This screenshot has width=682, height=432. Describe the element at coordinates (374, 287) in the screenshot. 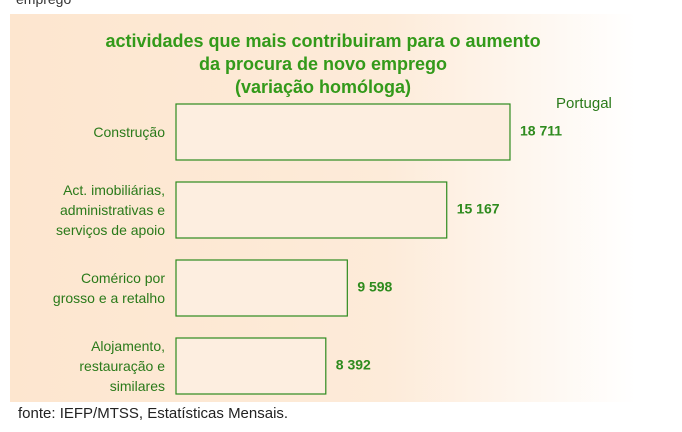

I see `value-label: 9 598` at that location.